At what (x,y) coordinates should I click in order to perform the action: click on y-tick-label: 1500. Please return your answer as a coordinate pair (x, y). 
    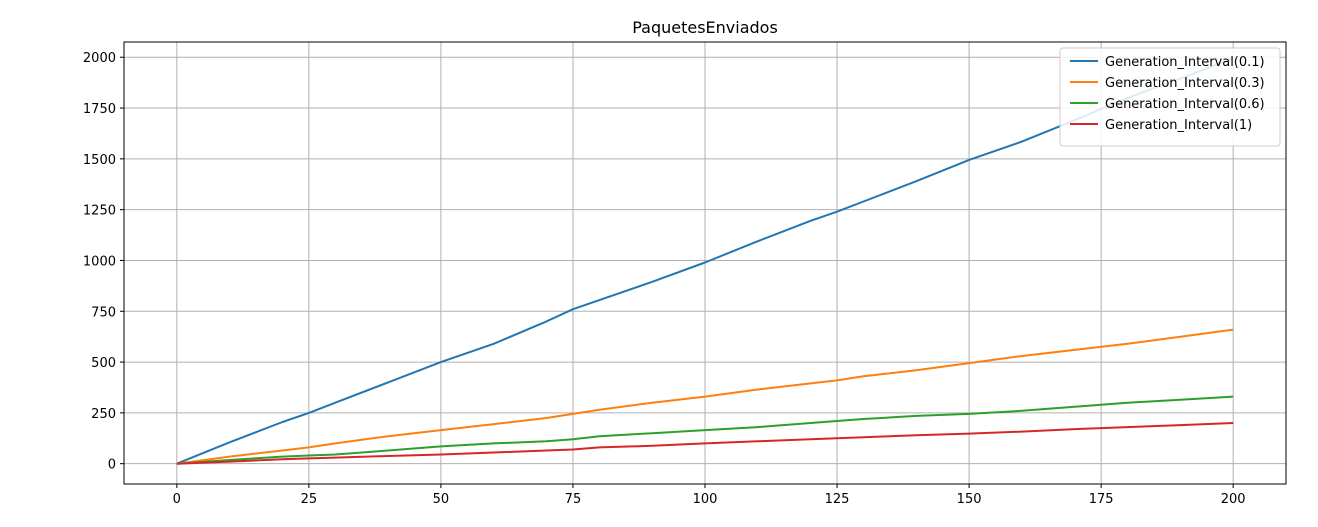
    Looking at the image, I should click on (99, 160).